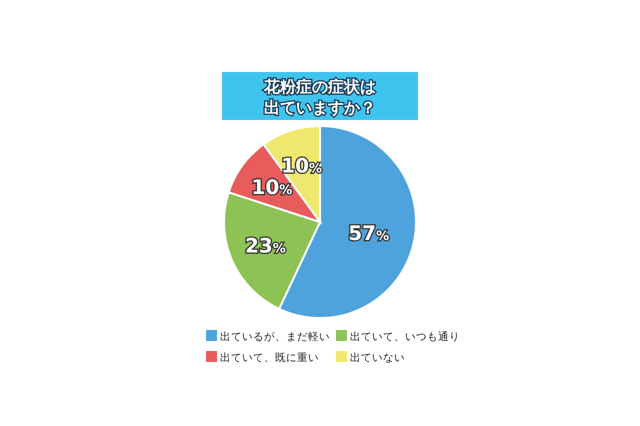 Image resolution: width=640 pixels, height=426 pixels. Describe the element at coordinates (275, 336) in the screenshot. I see `legend-label: 出ているが、まだ軽い` at that location.